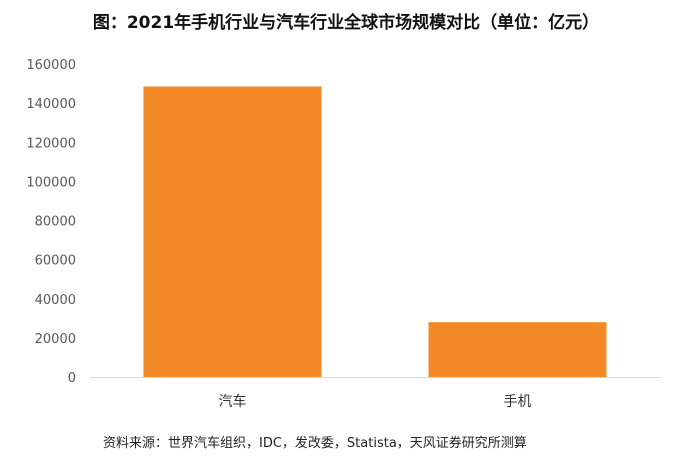  Describe the element at coordinates (233, 401) in the screenshot. I see `x-category-label: 汽车` at that location.